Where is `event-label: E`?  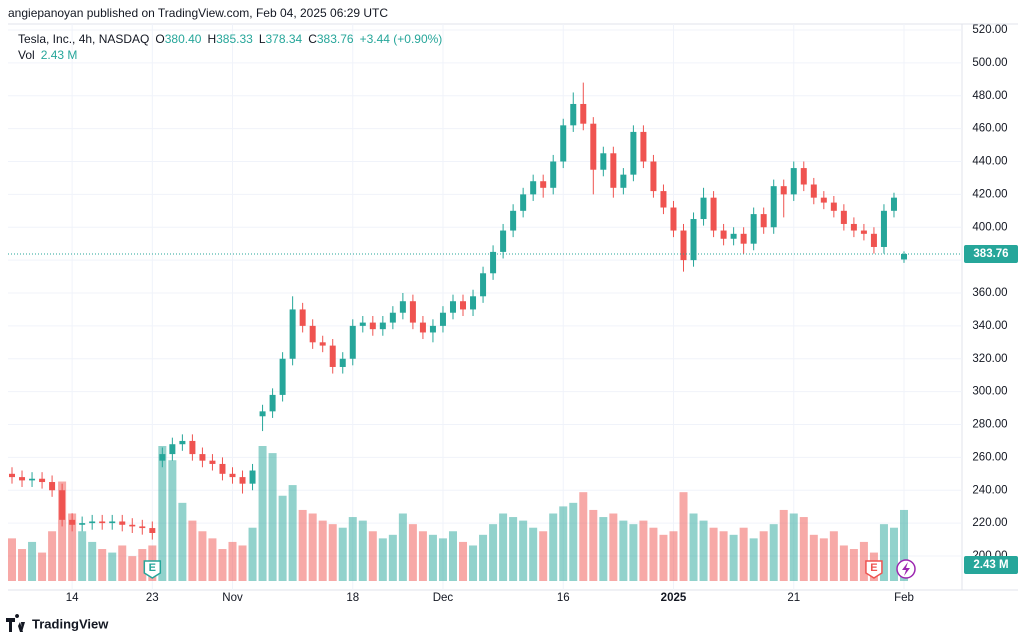 event-label: E is located at coordinates (873, 568).